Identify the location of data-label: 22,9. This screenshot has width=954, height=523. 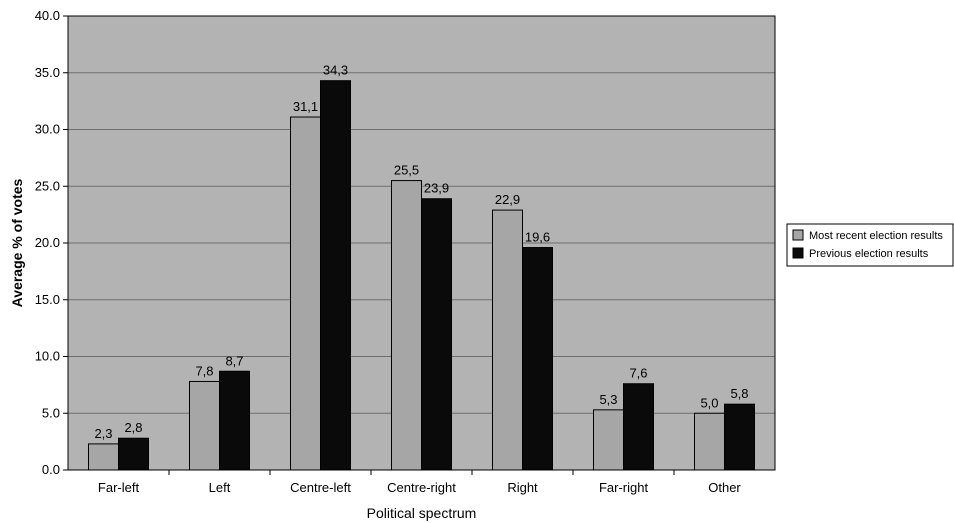
(507, 199).